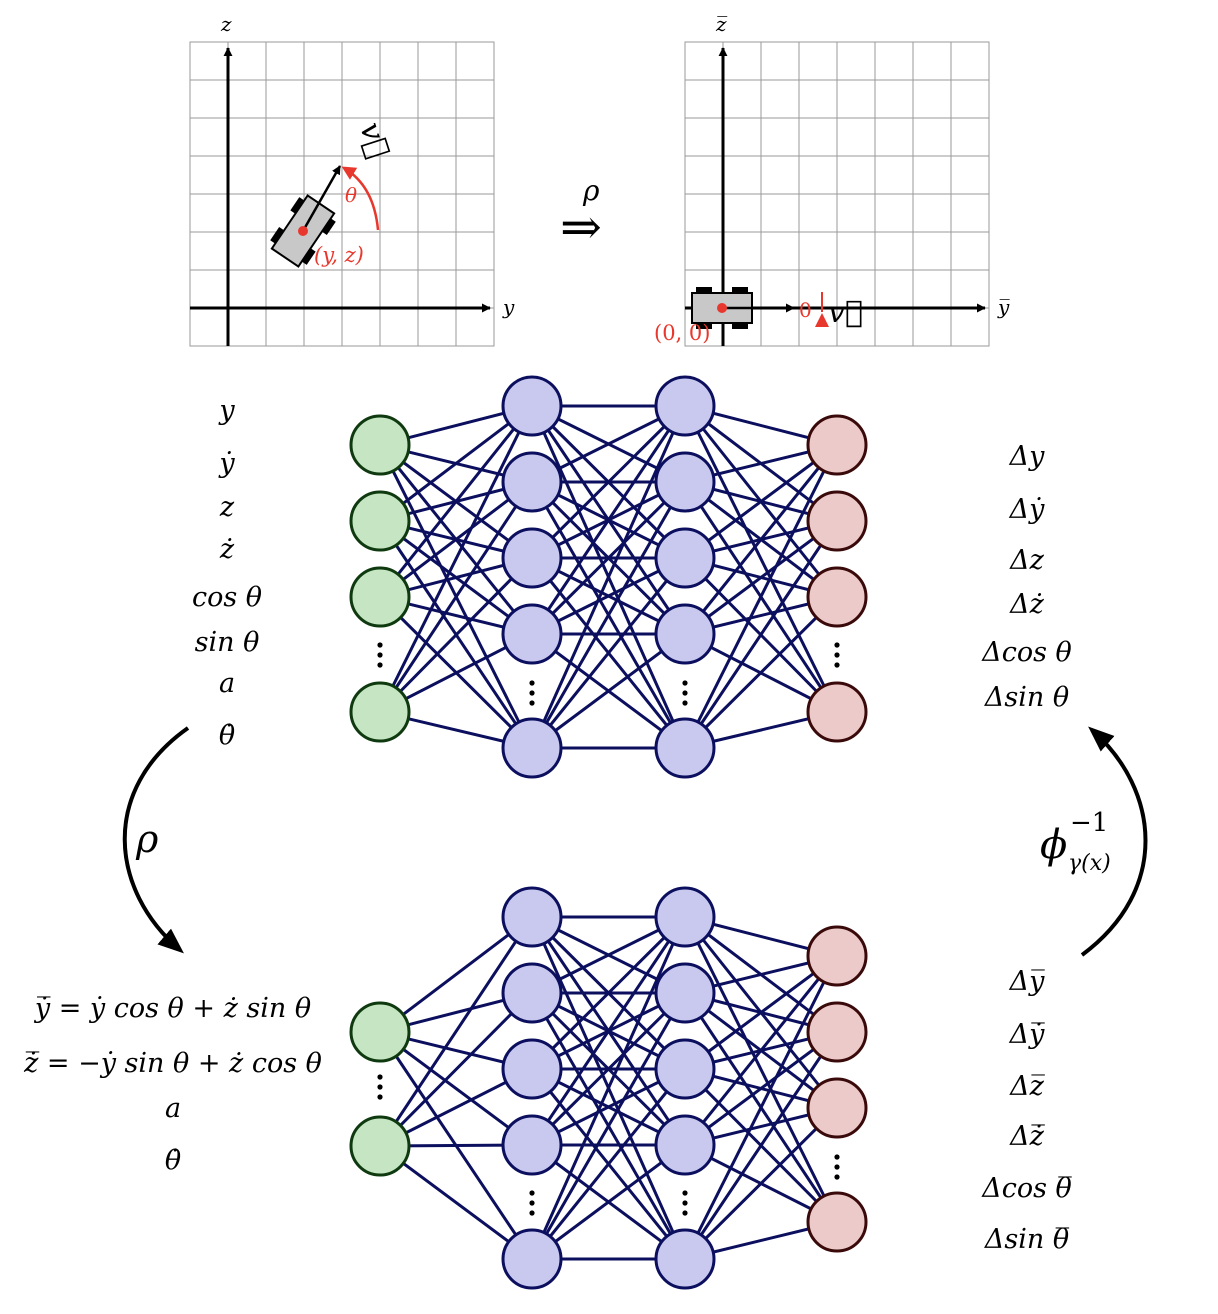  What do you see at coordinates (227, 642) in the screenshot?
I see `top-input-label: sin θ` at bounding box center [227, 642].